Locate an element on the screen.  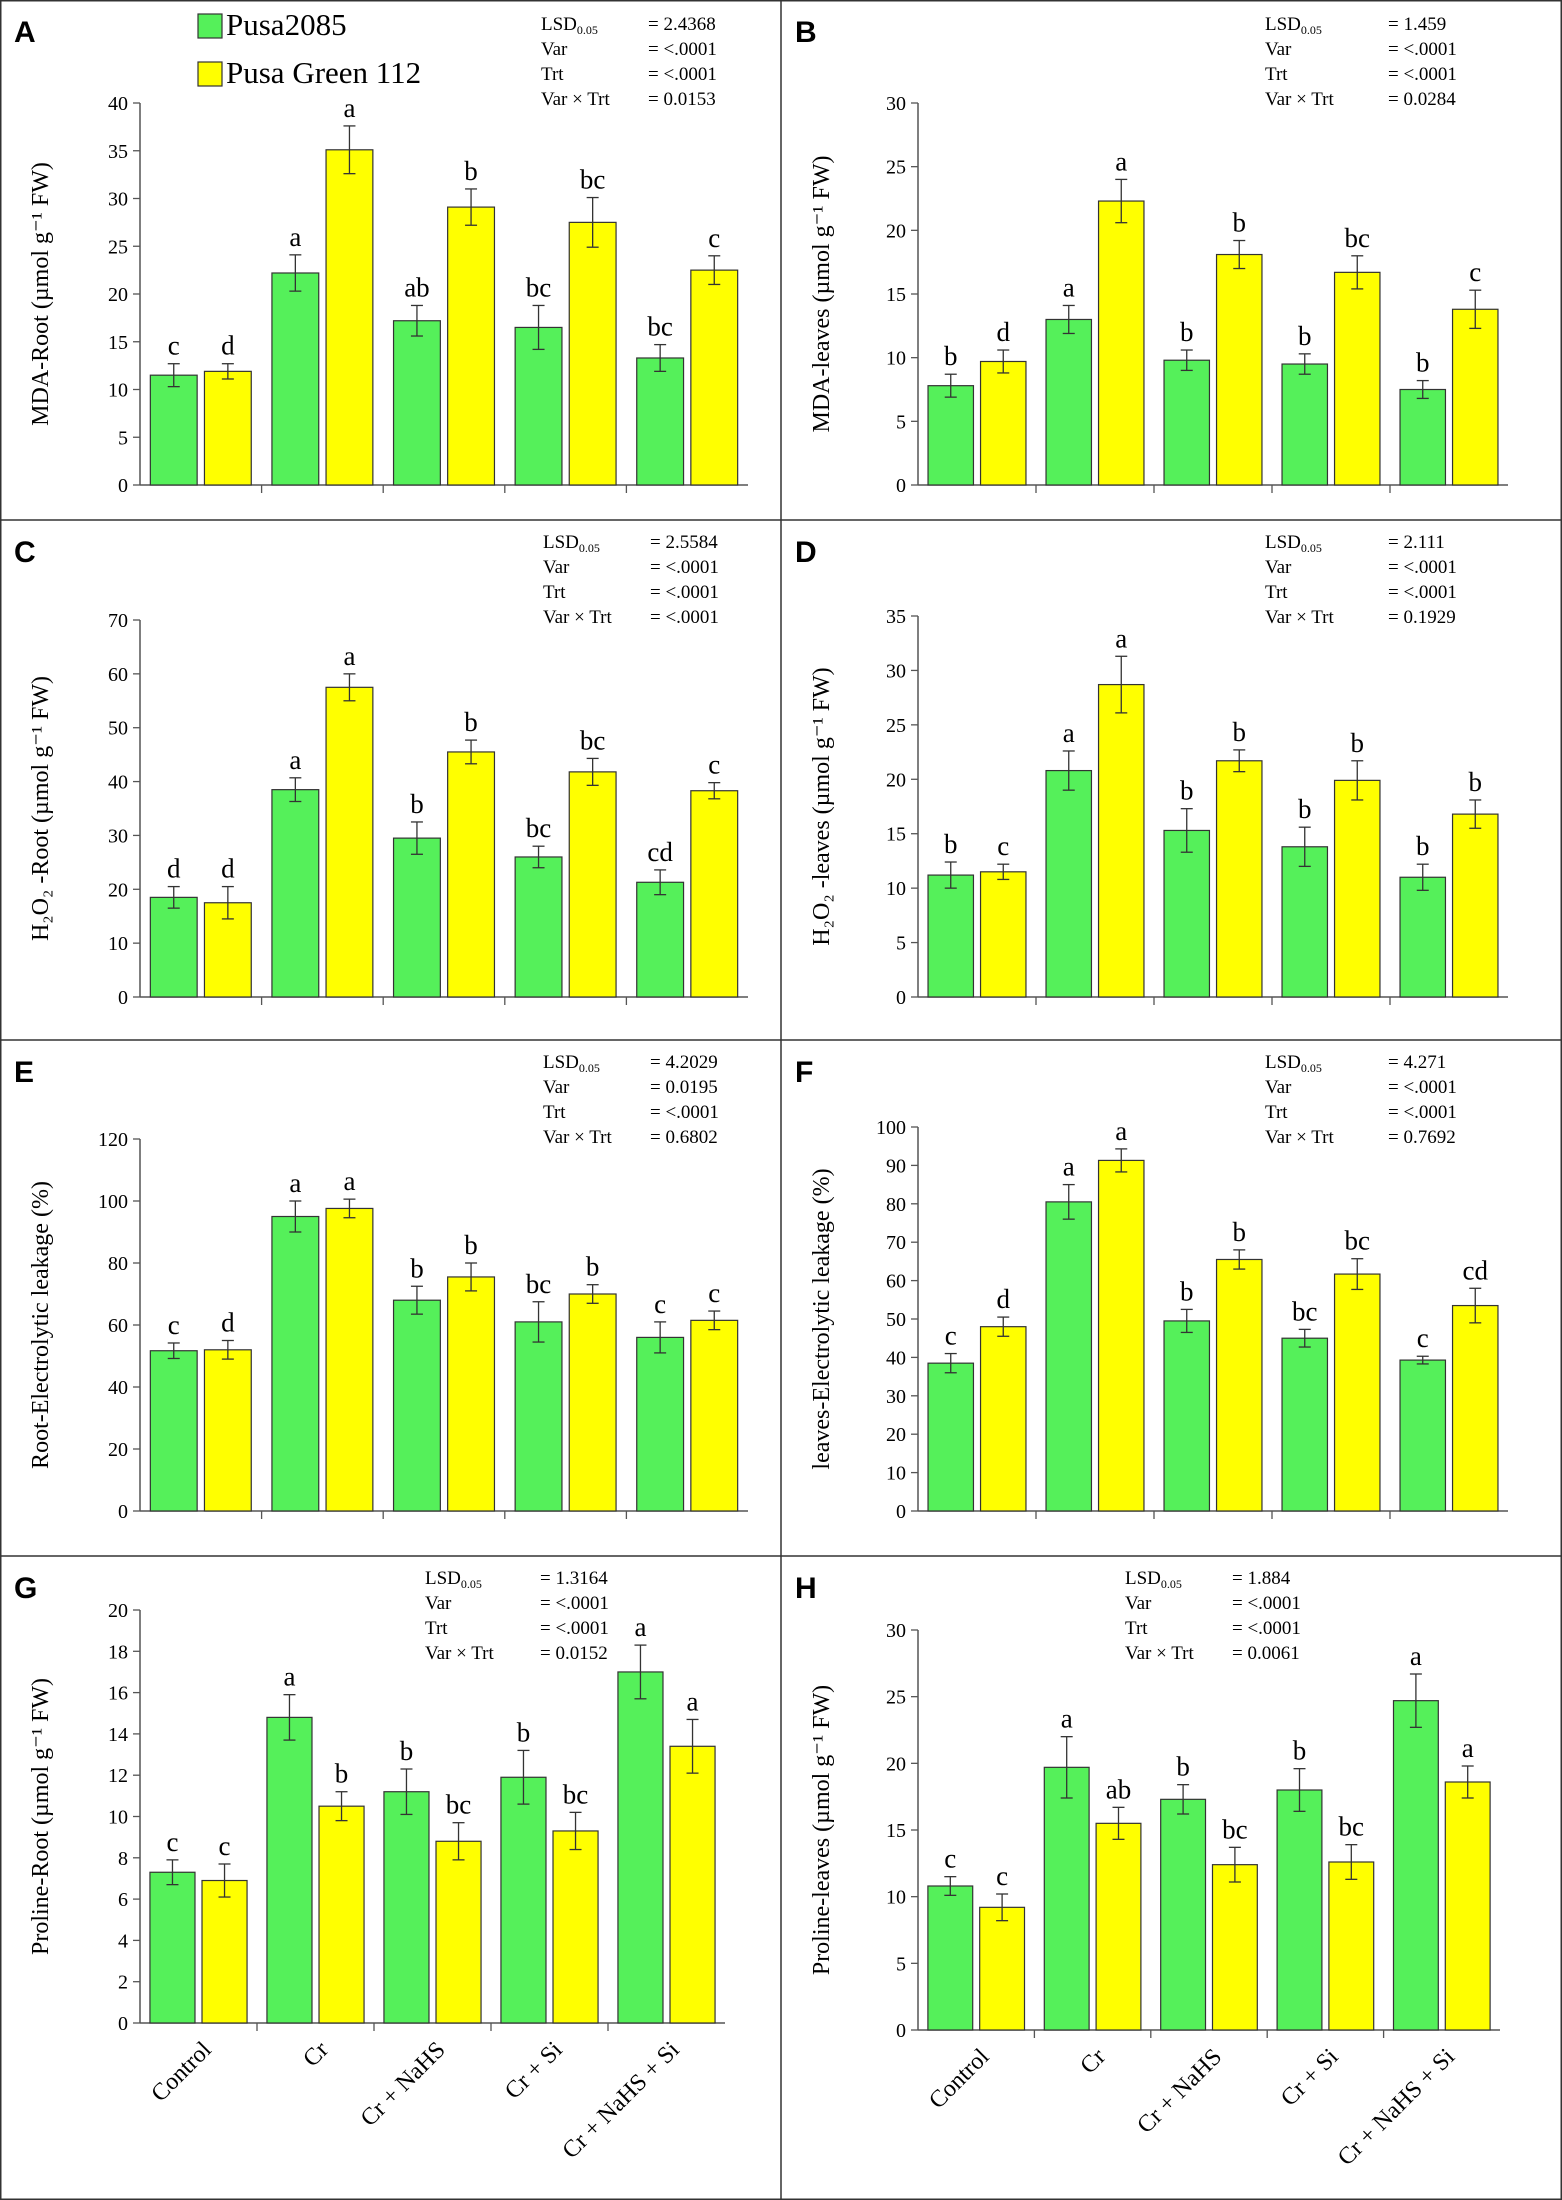
x-tick-label: Cr is located at coordinates (1092, 2061).